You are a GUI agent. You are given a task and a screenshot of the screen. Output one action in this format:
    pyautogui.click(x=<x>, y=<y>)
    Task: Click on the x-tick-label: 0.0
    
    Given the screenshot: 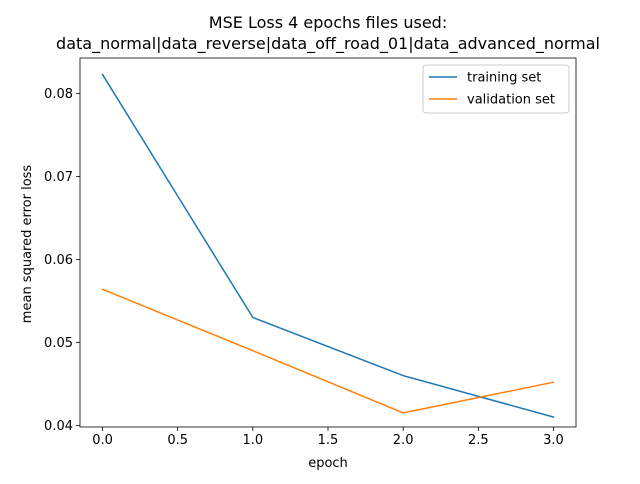 What is the action you would take?
    pyautogui.click(x=102, y=440)
    